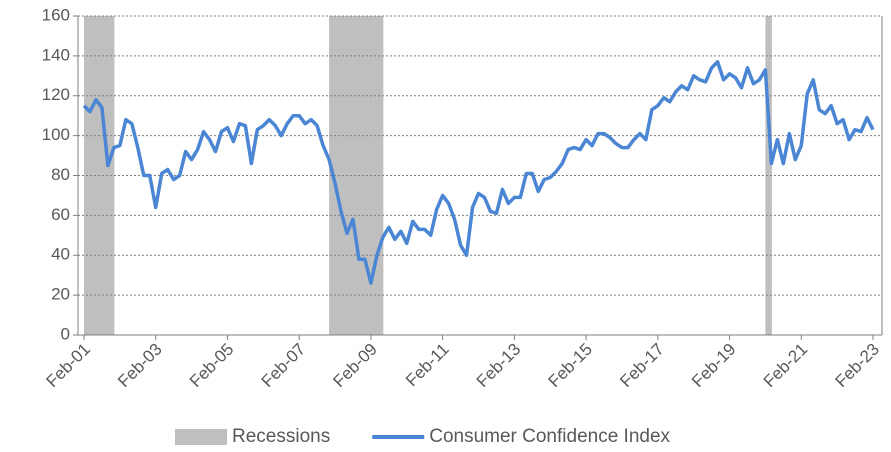  Describe the element at coordinates (642, 366) in the screenshot. I see `x-tick-label: Feb-17` at that location.